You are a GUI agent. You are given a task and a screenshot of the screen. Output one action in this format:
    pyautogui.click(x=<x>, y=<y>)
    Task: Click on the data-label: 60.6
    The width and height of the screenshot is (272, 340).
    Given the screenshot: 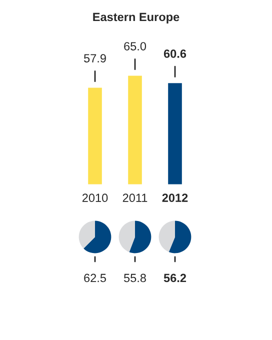 What is the action you would take?
    pyautogui.click(x=175, y=54)
    